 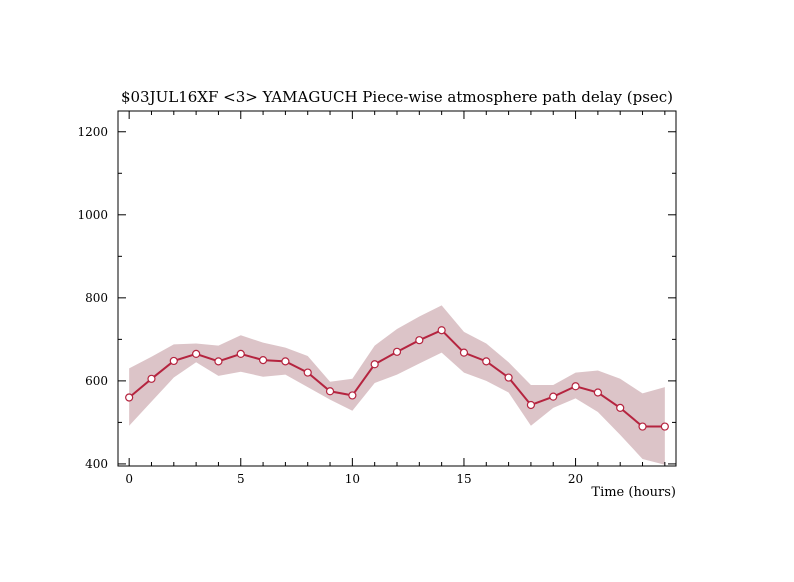 What do you see at coordinates (241, 479) in the screenshot?
I see `x-tick-label: 5` at bounding box center [241, 479].